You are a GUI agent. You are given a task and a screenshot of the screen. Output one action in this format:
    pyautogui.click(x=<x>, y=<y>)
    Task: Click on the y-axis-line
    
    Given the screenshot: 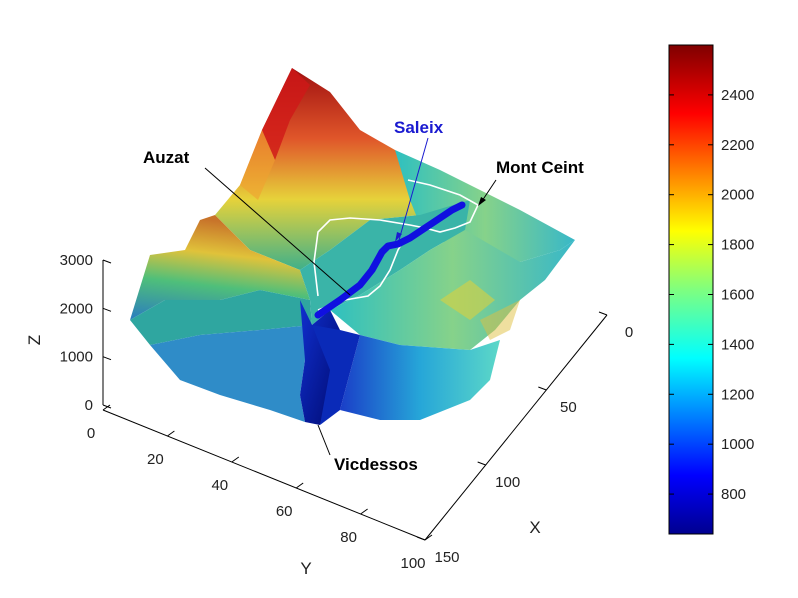 What is the action you would take?
    pyautogui.click(x=264, y=475)
    